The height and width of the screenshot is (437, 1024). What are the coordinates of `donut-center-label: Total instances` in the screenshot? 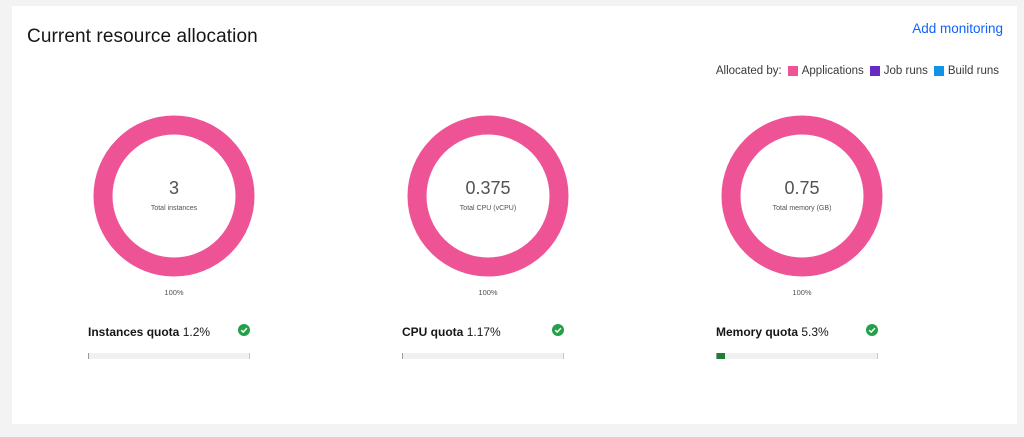 It's located at (174, 208).